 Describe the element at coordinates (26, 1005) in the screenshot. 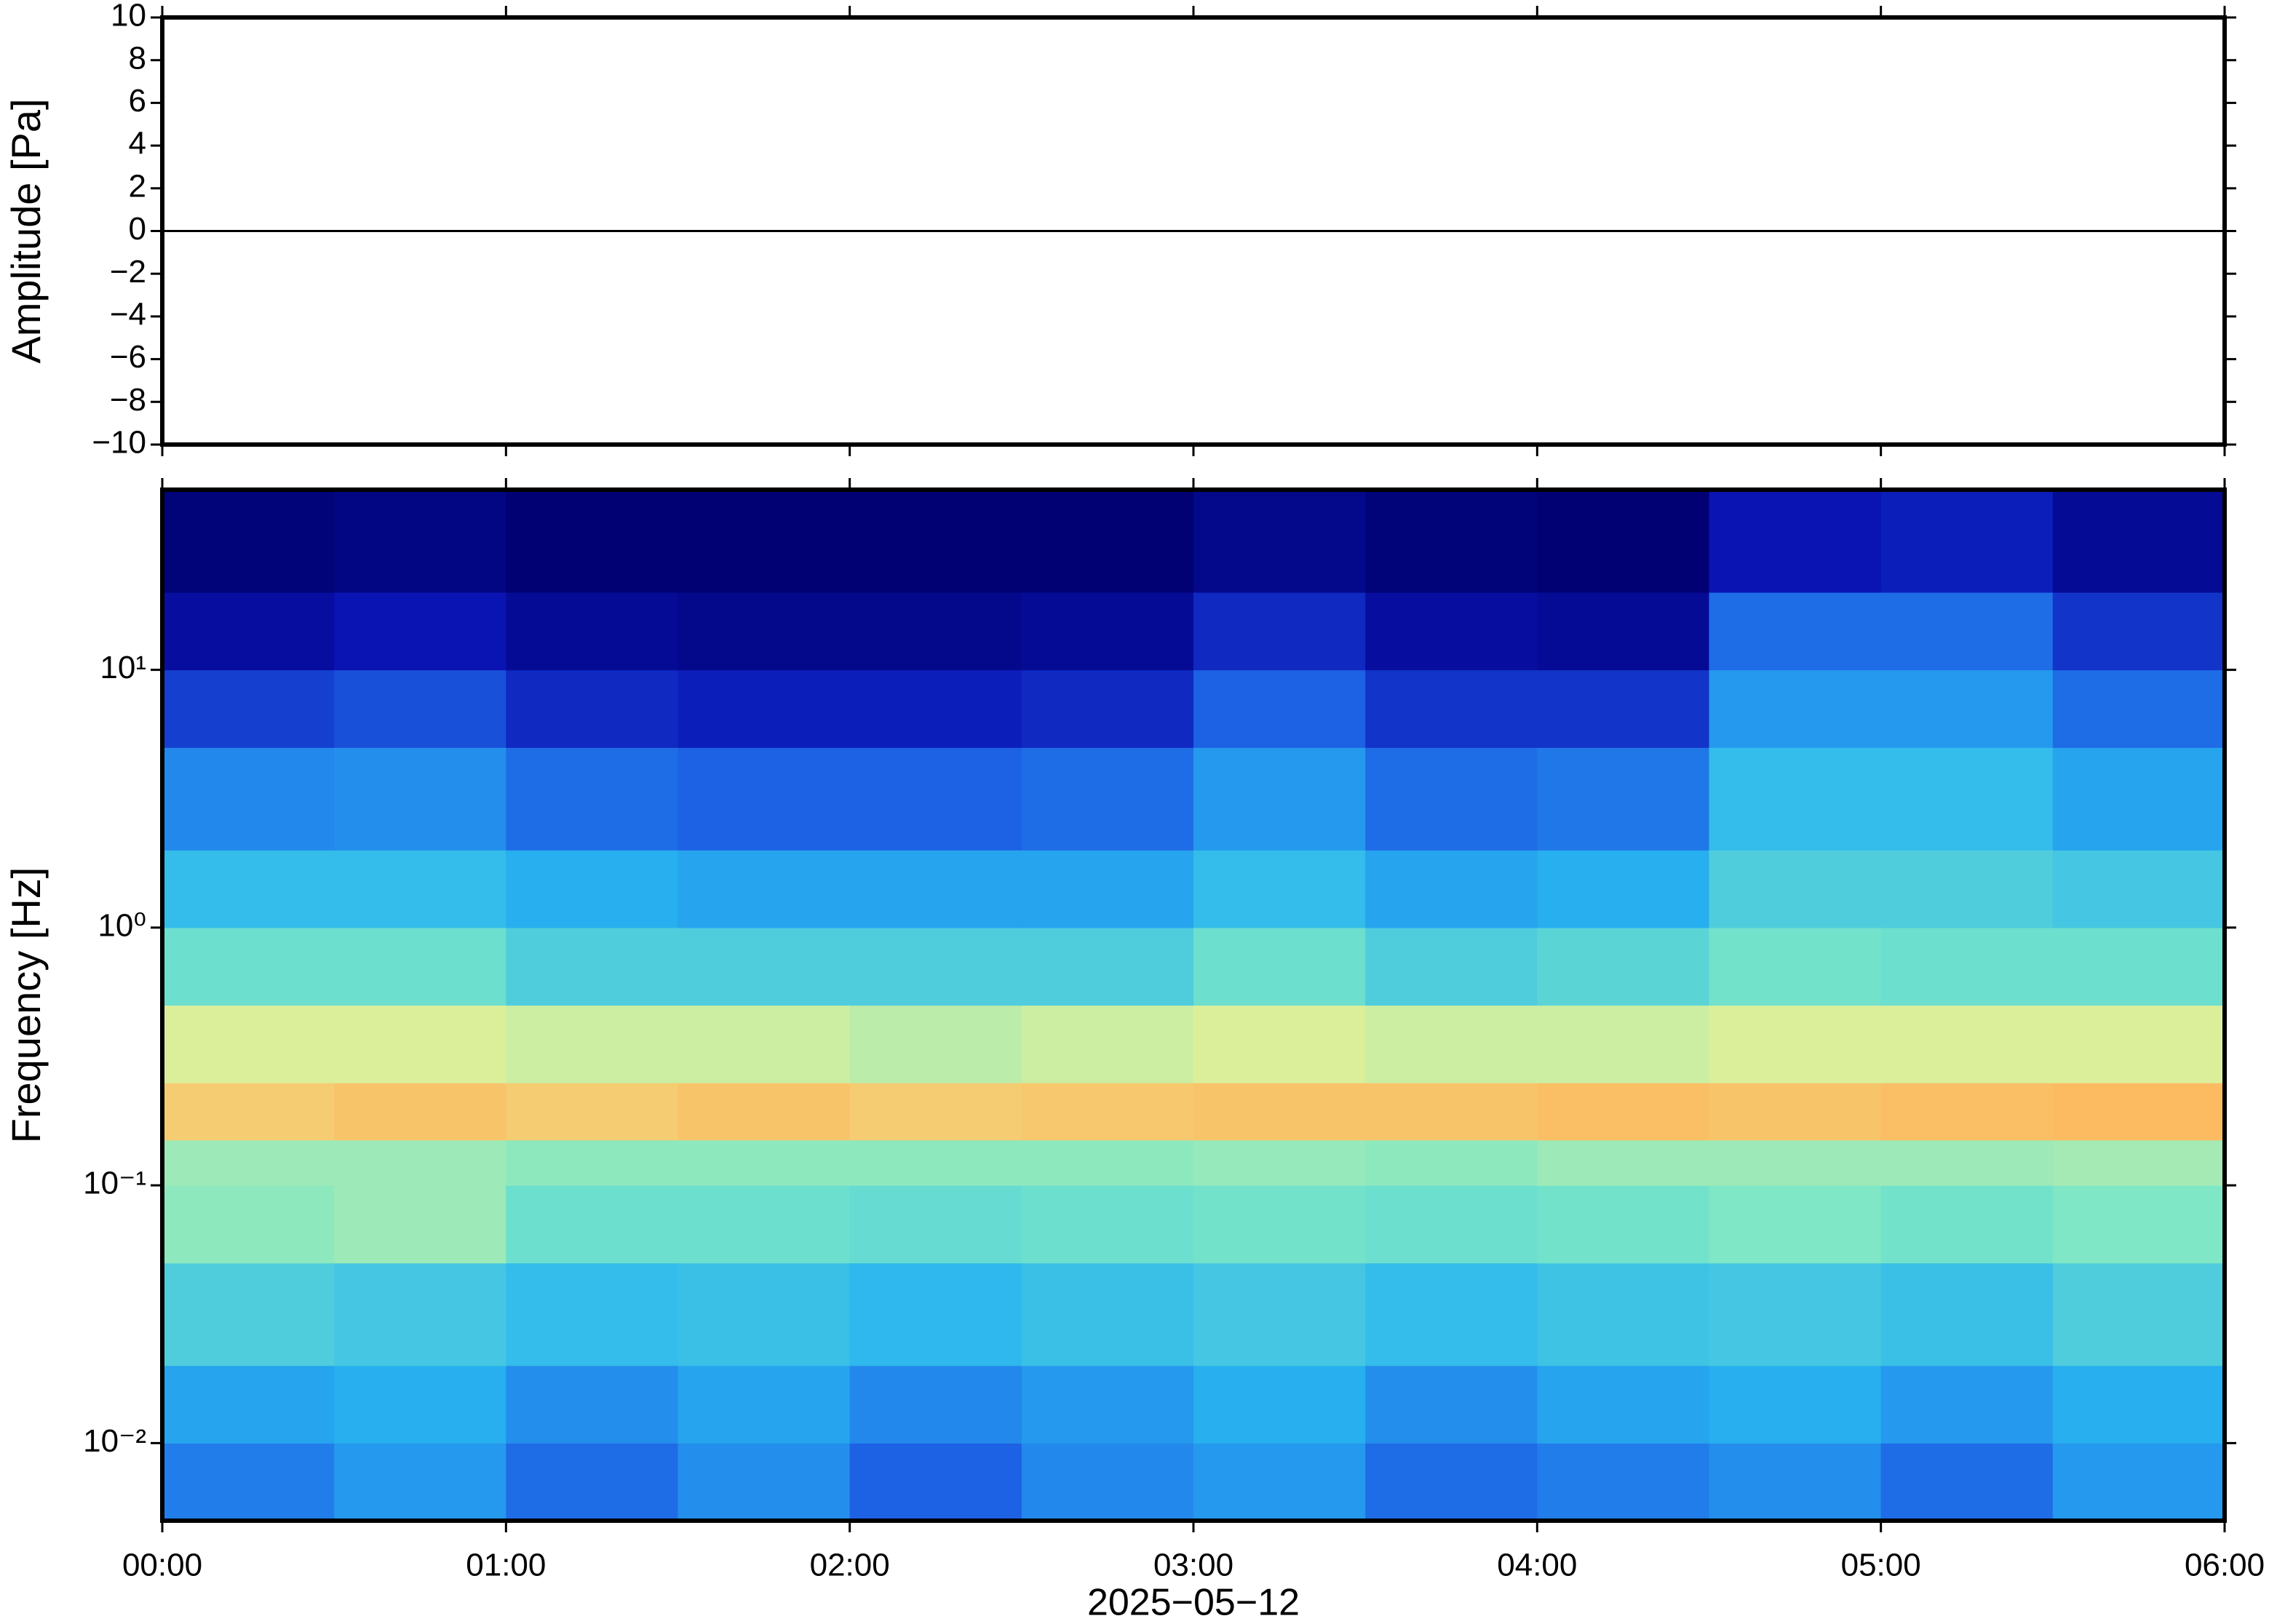

I see `y-axis-label: Frequency [Hz]` at that location.